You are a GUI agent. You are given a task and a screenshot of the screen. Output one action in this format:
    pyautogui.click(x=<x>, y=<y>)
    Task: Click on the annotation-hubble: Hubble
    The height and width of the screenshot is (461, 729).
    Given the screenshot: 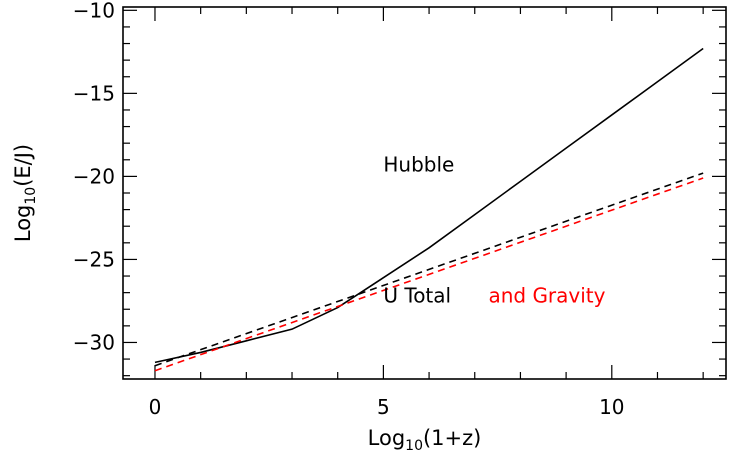 What is the action you would take?
    pyautogui.click(x=418, y=164)
    